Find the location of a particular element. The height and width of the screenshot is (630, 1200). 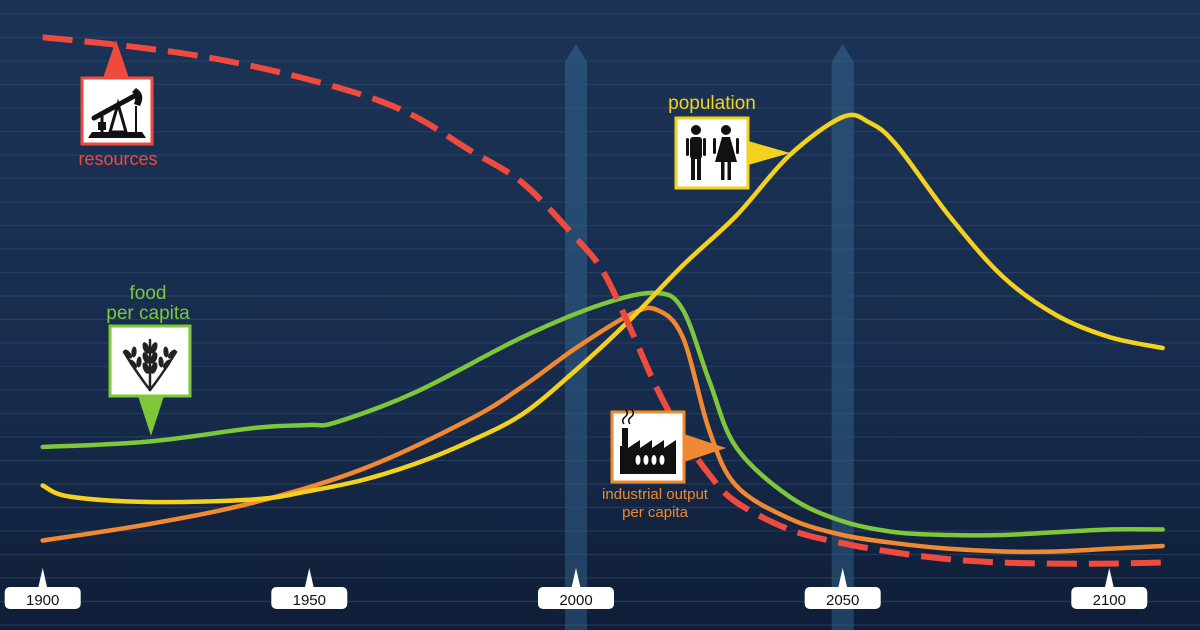

resources-pointer is located at coordinates (116, 59).